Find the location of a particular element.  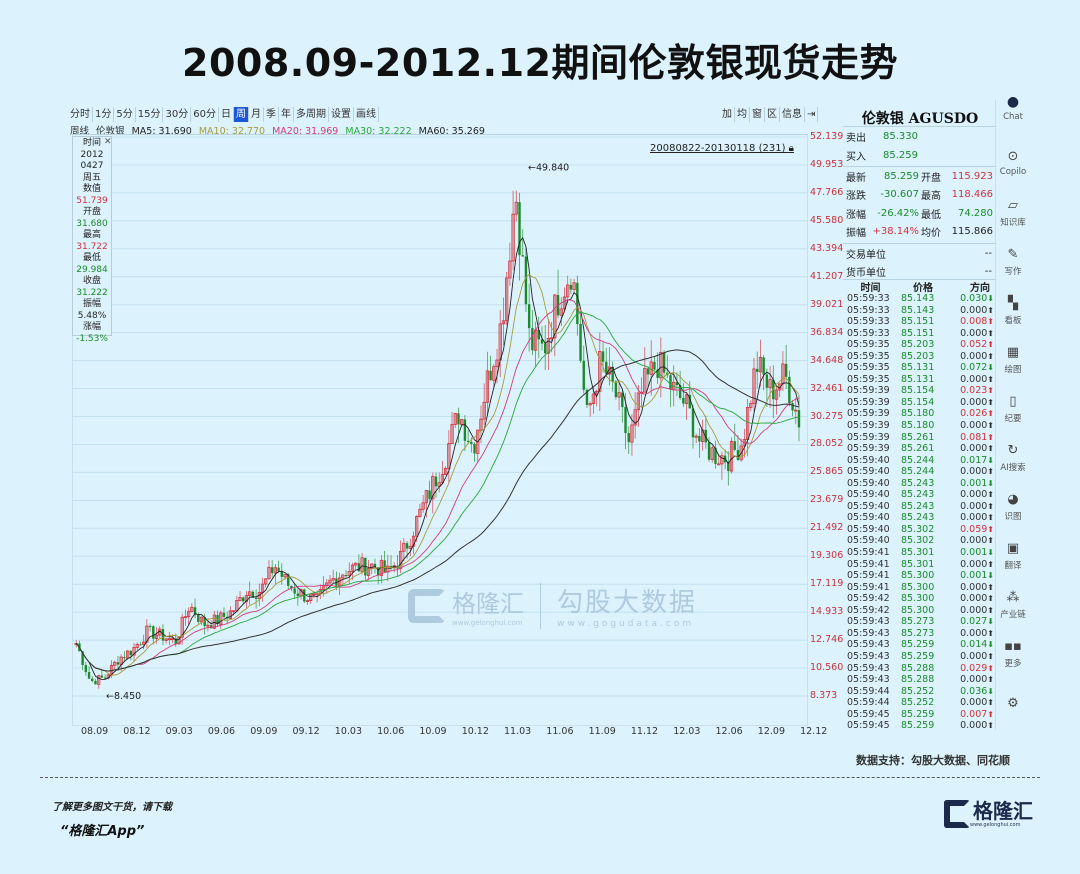

y-tick-label: 34.648 is located at coordinates (827, 360).